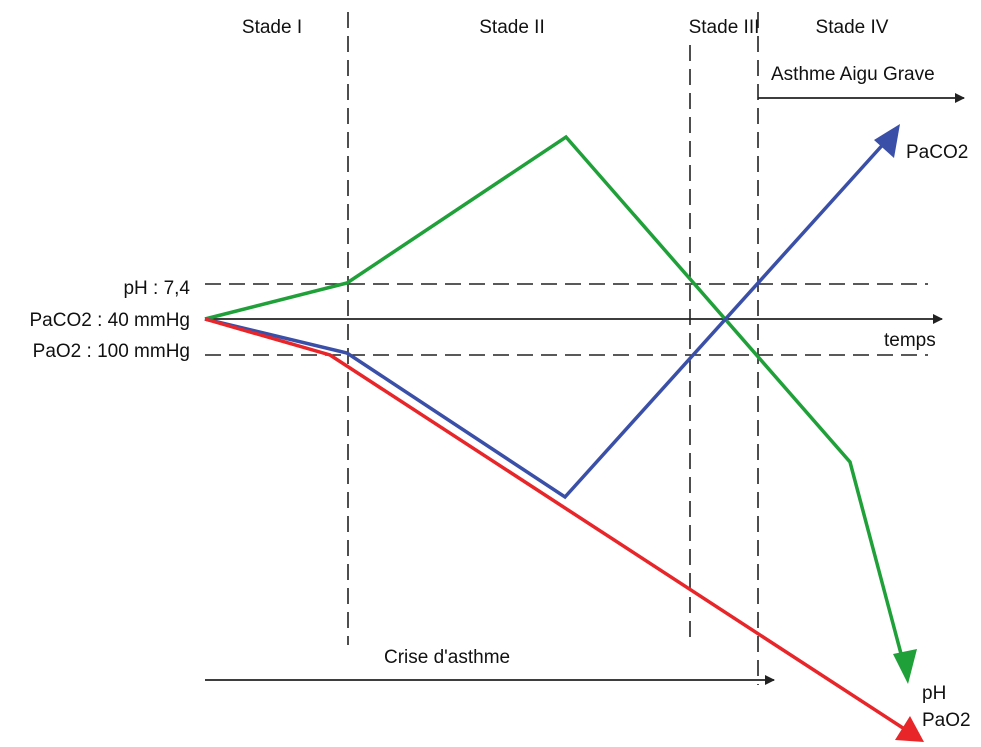 The image size is (981, 747). Describe the element at coordinates (887, 141) in the screenshot. I see `paco2-curve-arrowhead` at that location.